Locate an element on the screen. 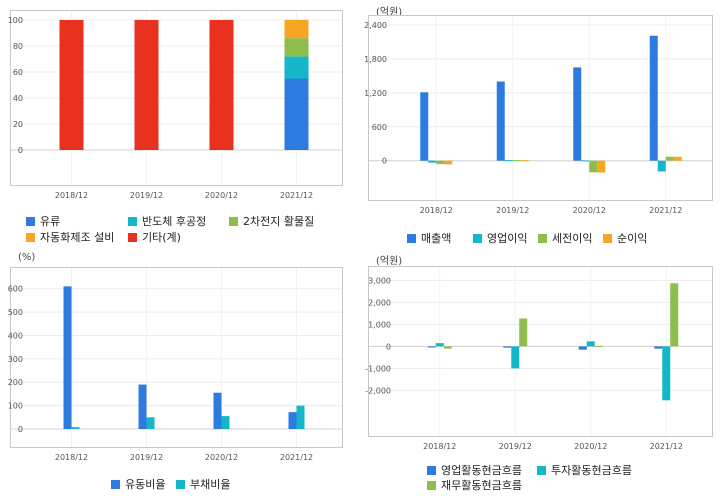 The image size is (720, 496). legend-label: 2차전지 활물질 is located at coordinates (279, 221).